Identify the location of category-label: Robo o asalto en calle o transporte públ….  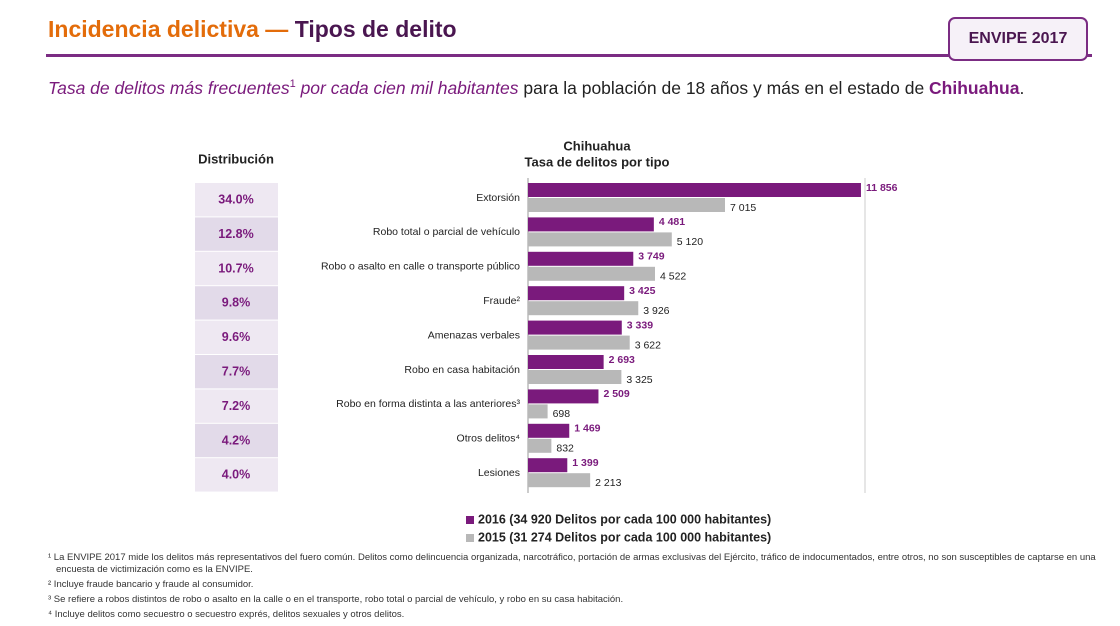
(420, 267).